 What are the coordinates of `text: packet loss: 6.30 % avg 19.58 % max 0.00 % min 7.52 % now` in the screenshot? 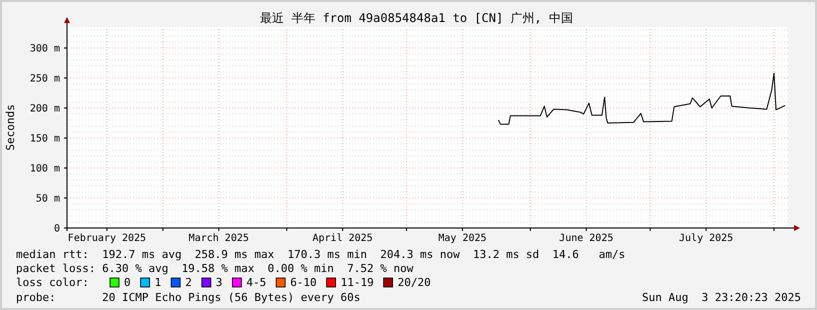 It's located at (215, 268).